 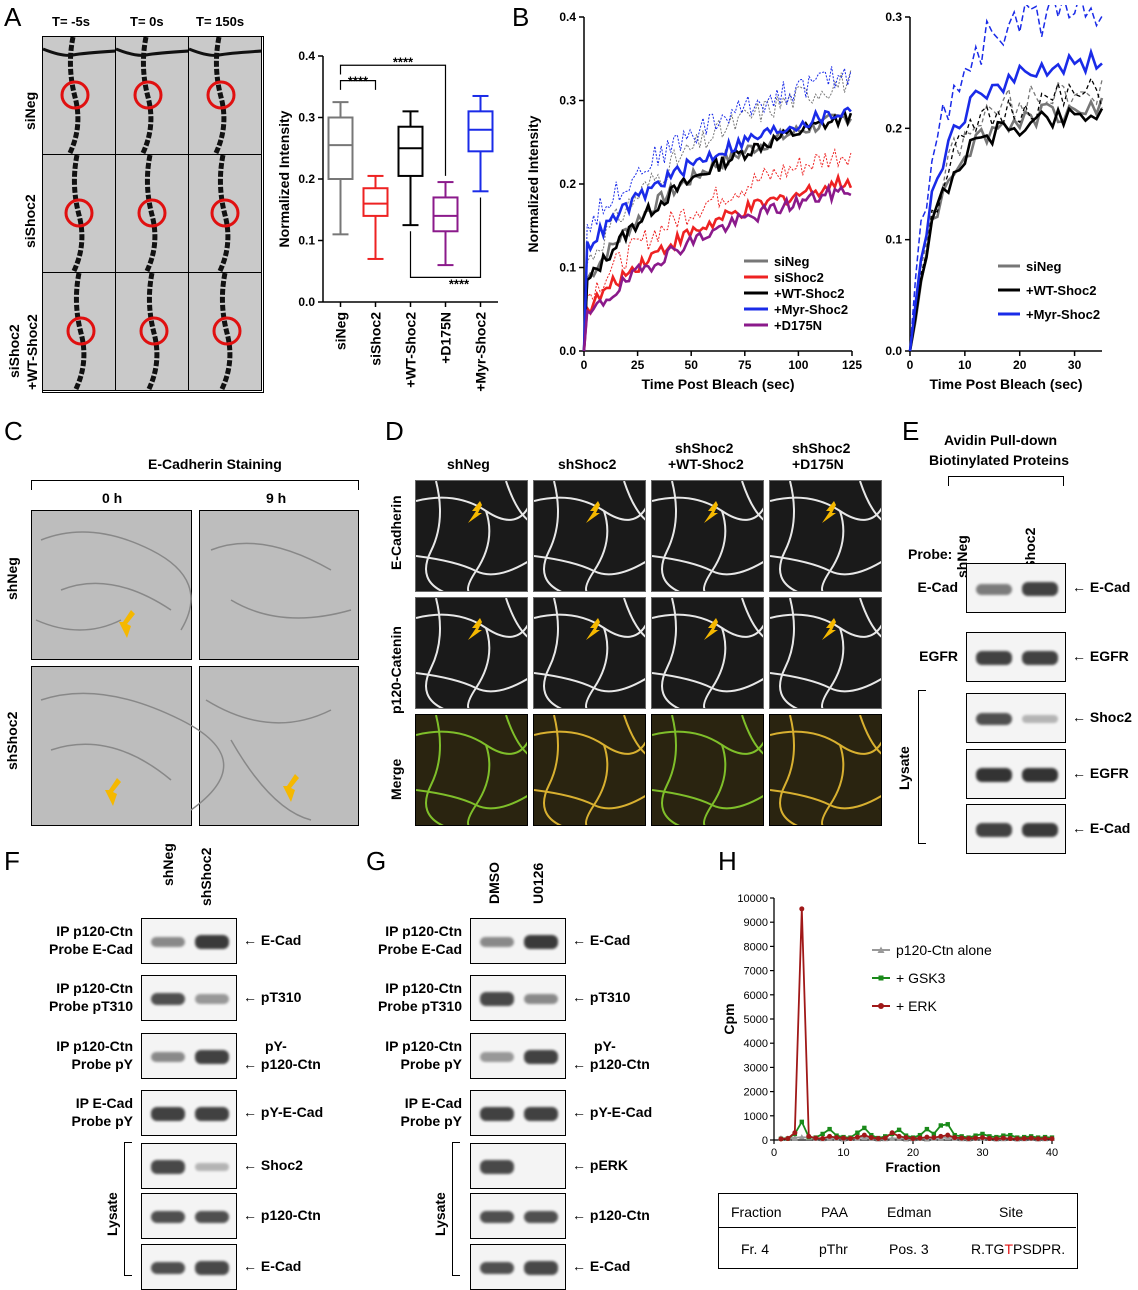 I want to click on y-tick-label: 10000, so click(x=752, y=899).